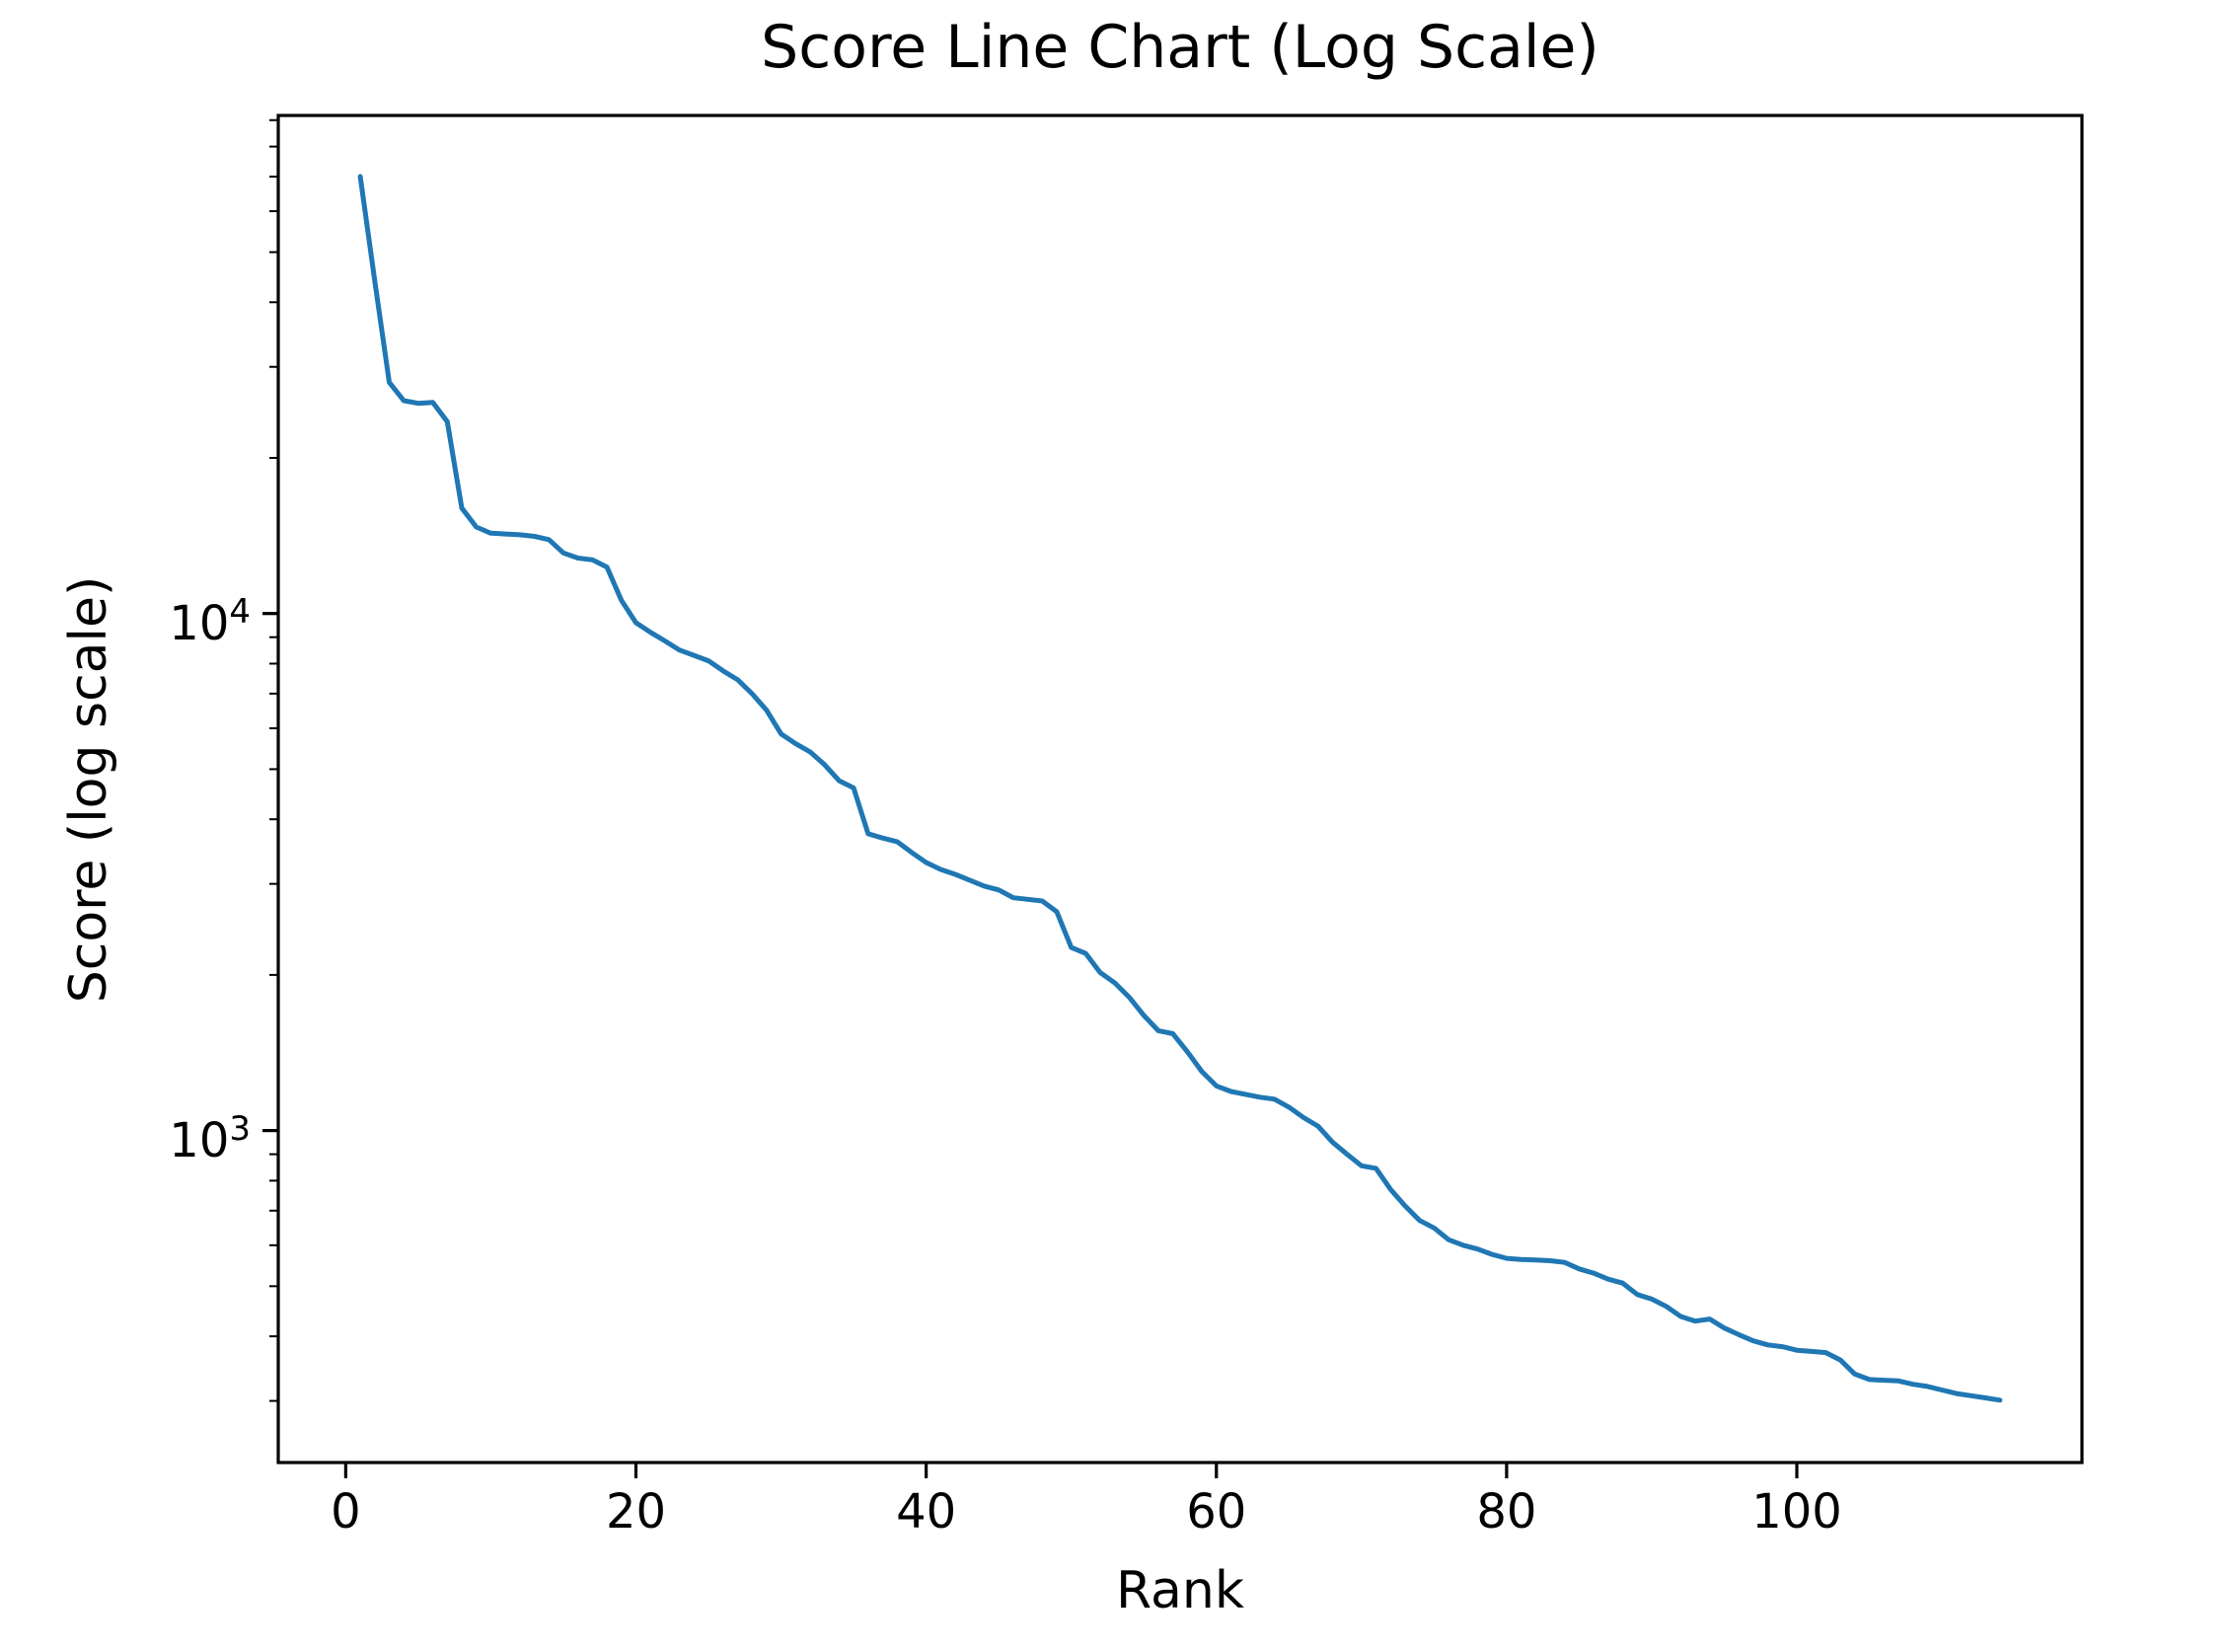 The image size is (2228, 1652). What do you see at coordinates (926, 1512) in the screenshot?
I see `x-tick-label: 40` at bounding box center [926, 1512].